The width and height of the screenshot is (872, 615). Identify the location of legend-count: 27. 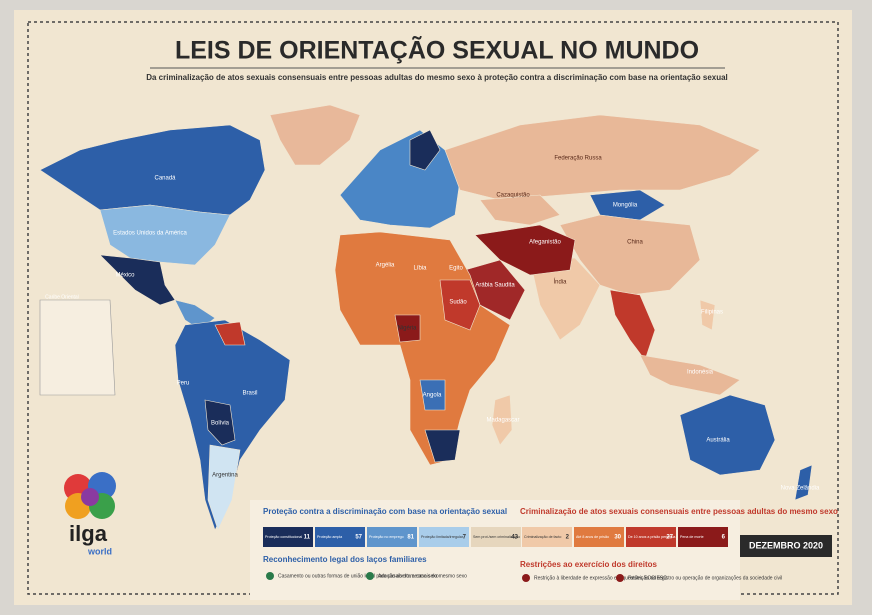
(669, 538).